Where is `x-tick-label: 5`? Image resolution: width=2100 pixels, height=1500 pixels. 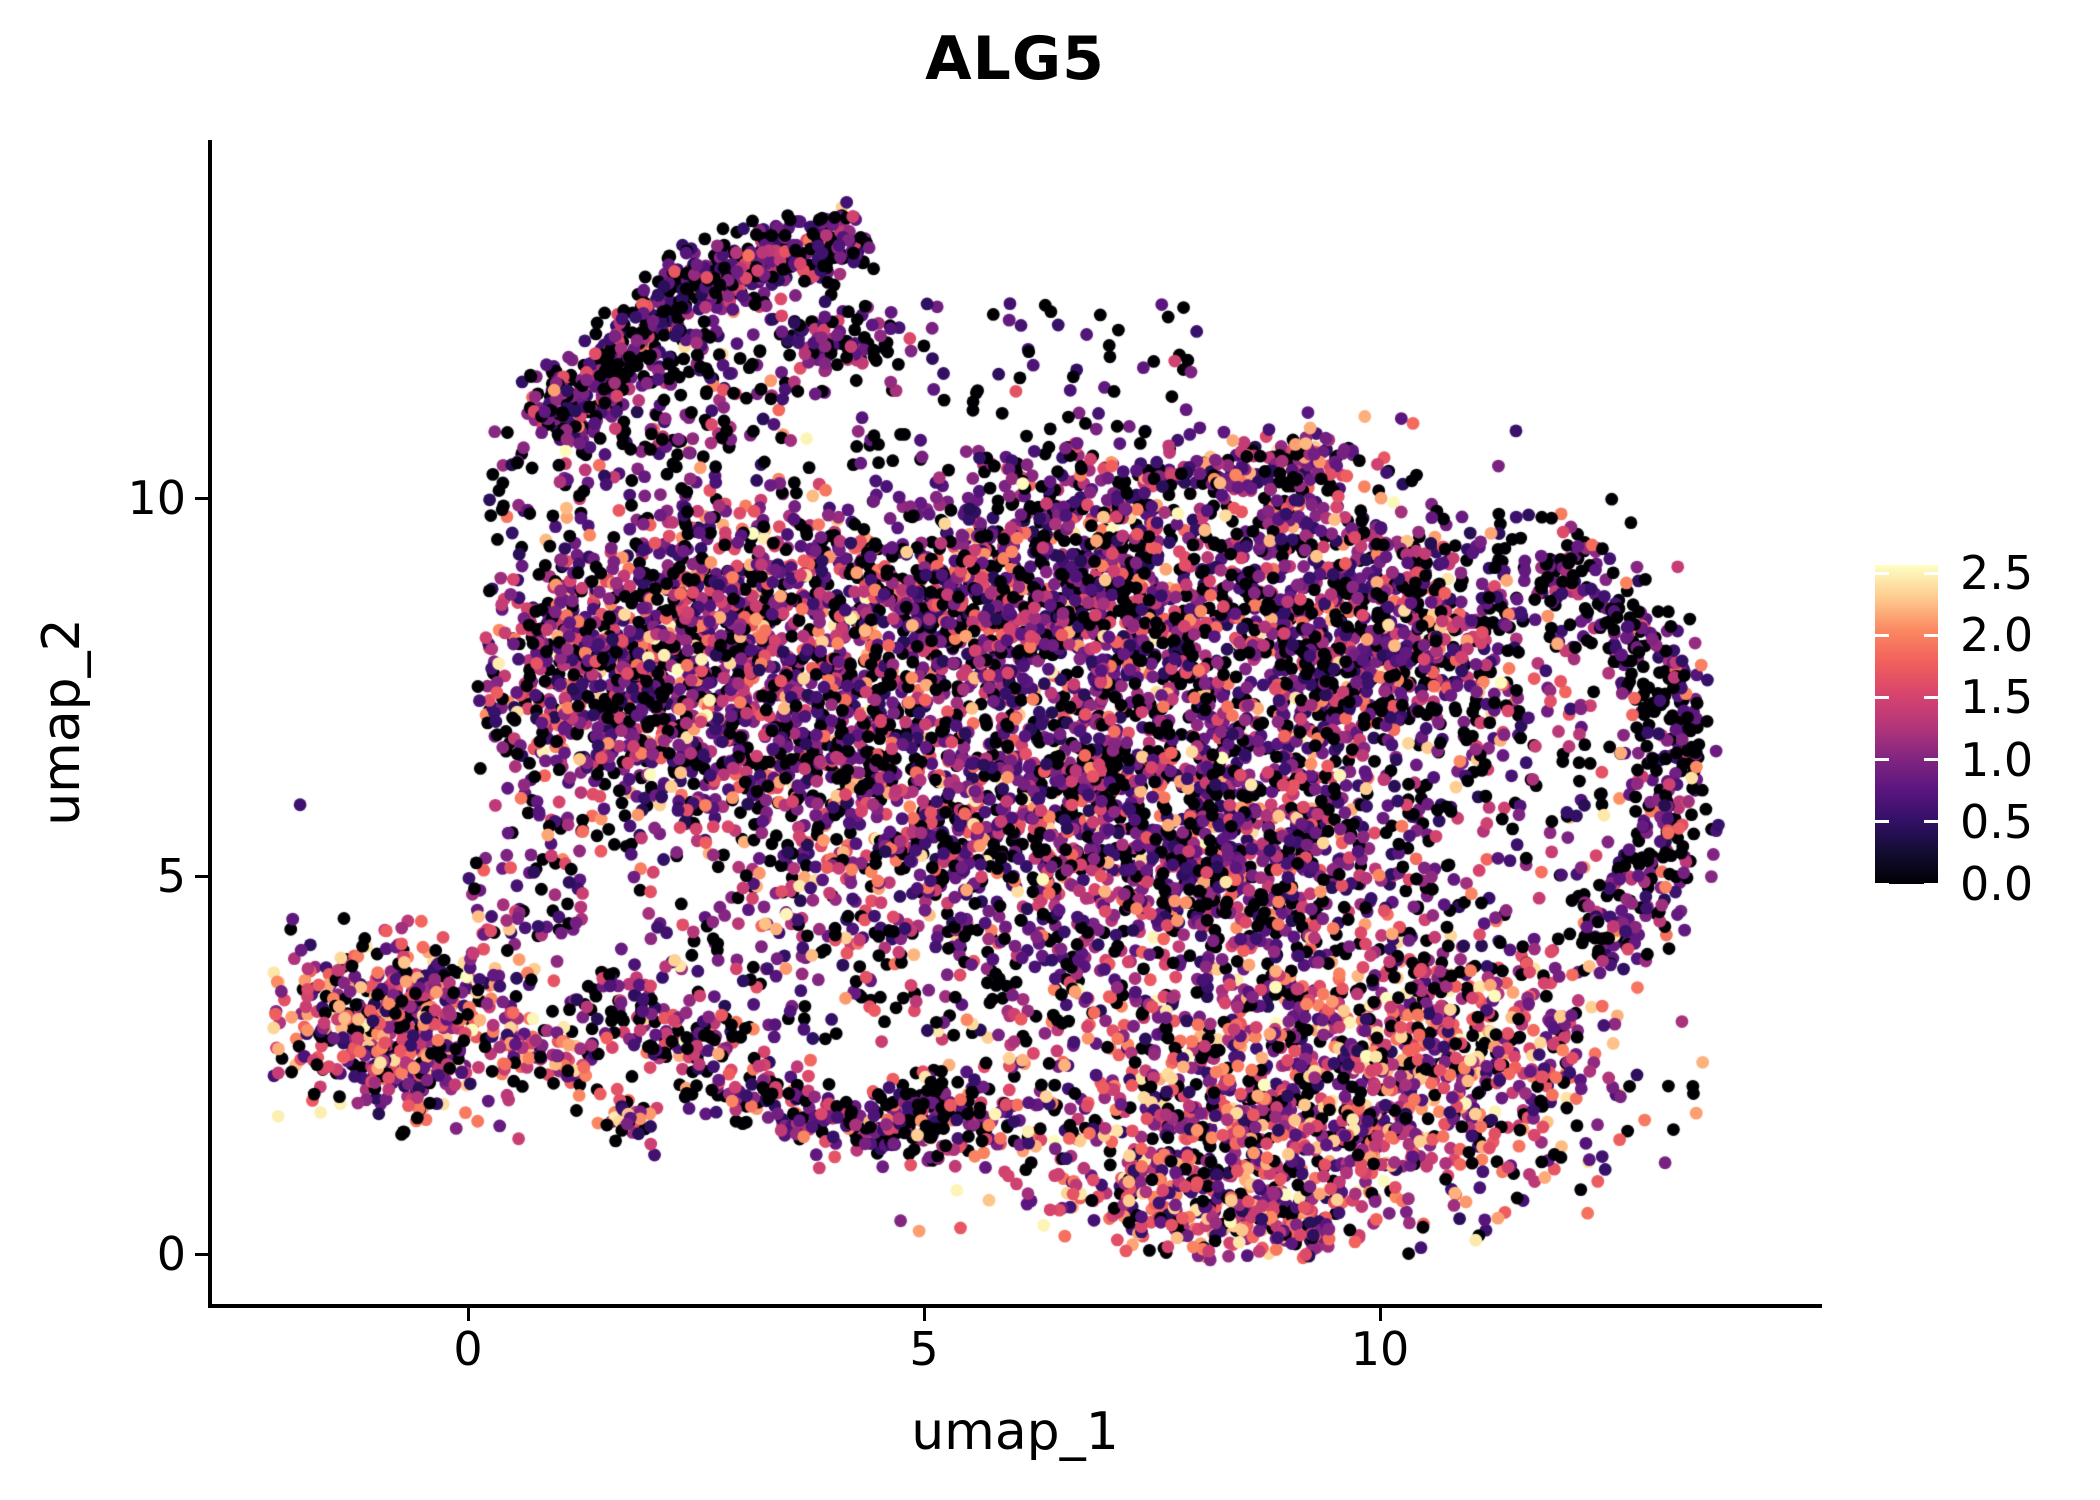
x-tick-label: 5 is located at coordinates (924, 1349).